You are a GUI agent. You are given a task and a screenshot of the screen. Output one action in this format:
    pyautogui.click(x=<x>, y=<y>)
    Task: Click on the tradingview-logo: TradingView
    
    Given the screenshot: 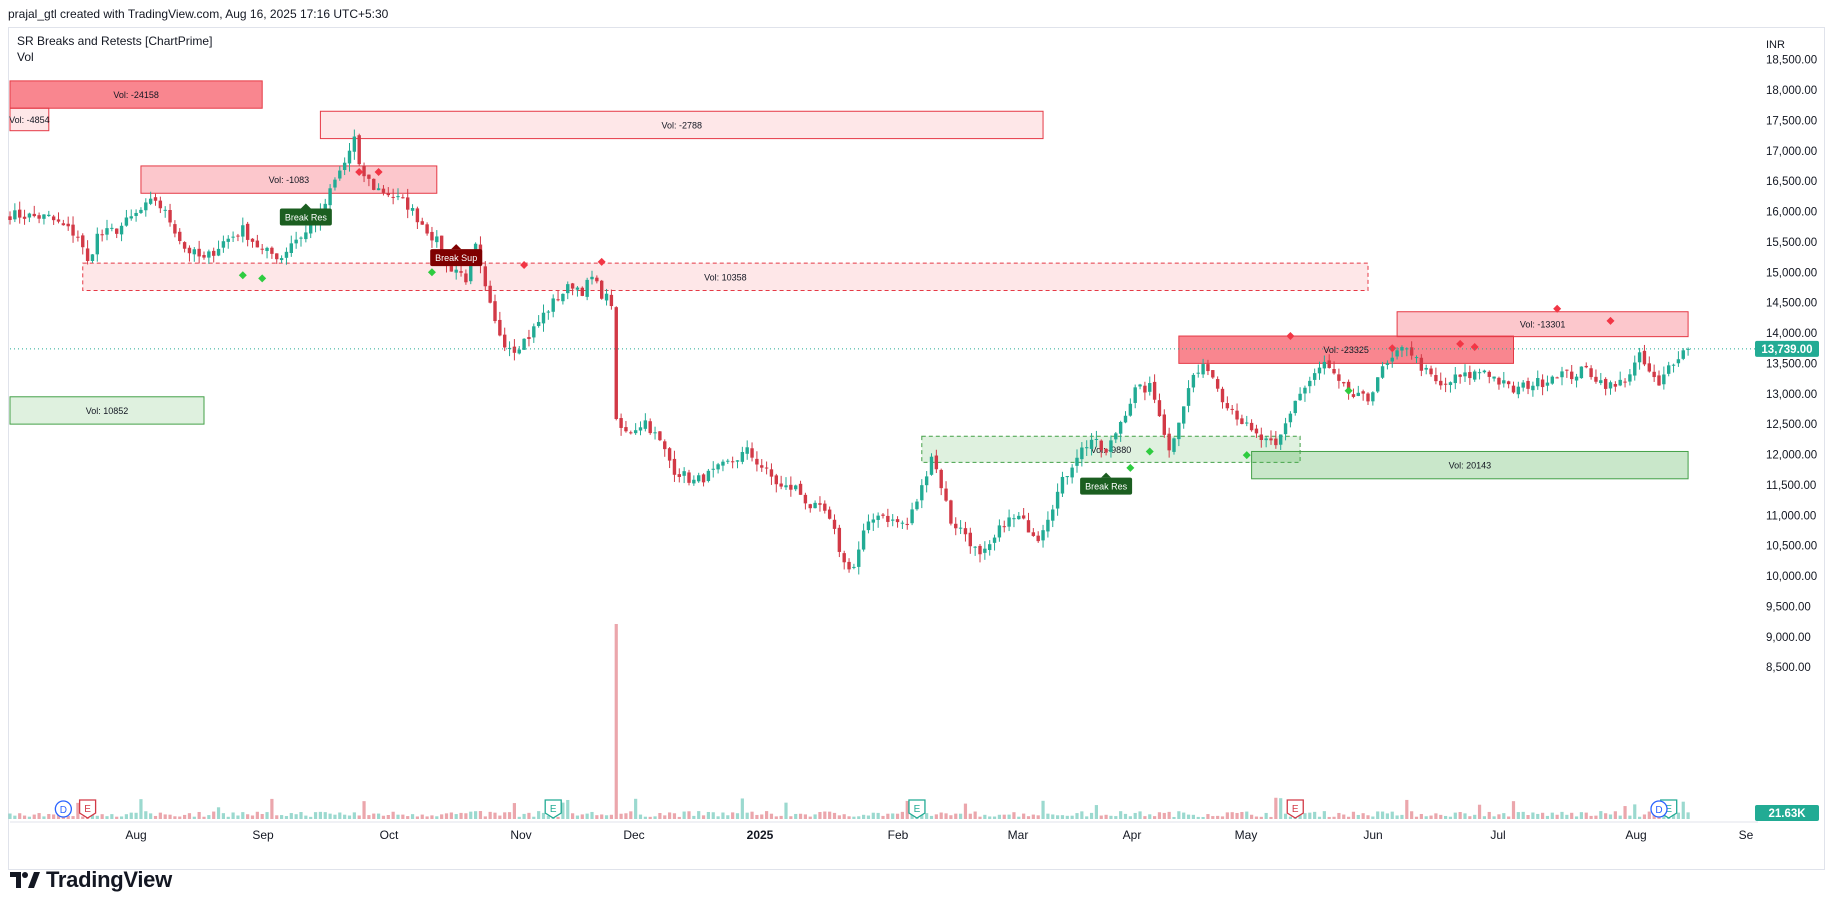 What is the action you would take?
    pyautogui.click(x=91, y=880)
    